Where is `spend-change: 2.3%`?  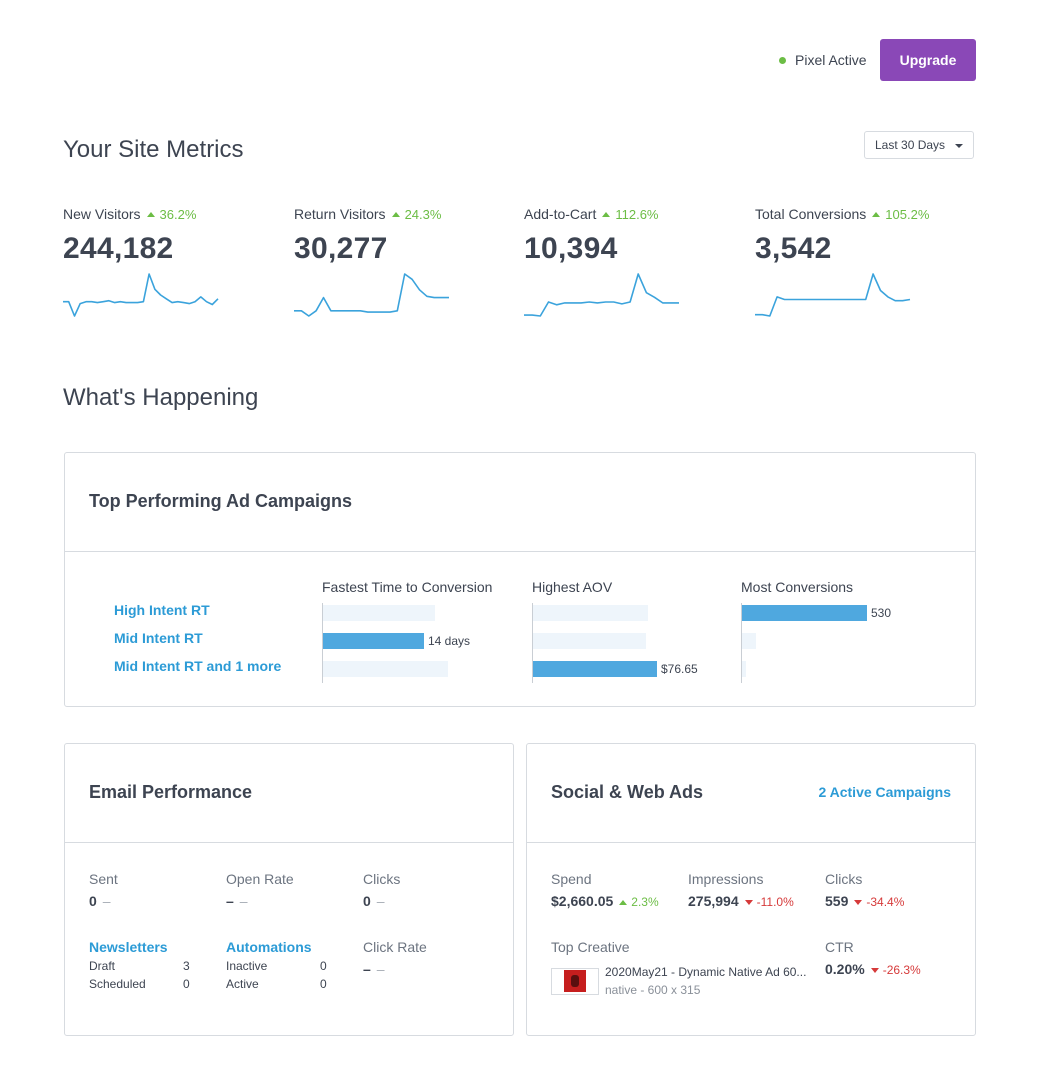 spend-change: 2.3% is located at coordinates (639, 902).